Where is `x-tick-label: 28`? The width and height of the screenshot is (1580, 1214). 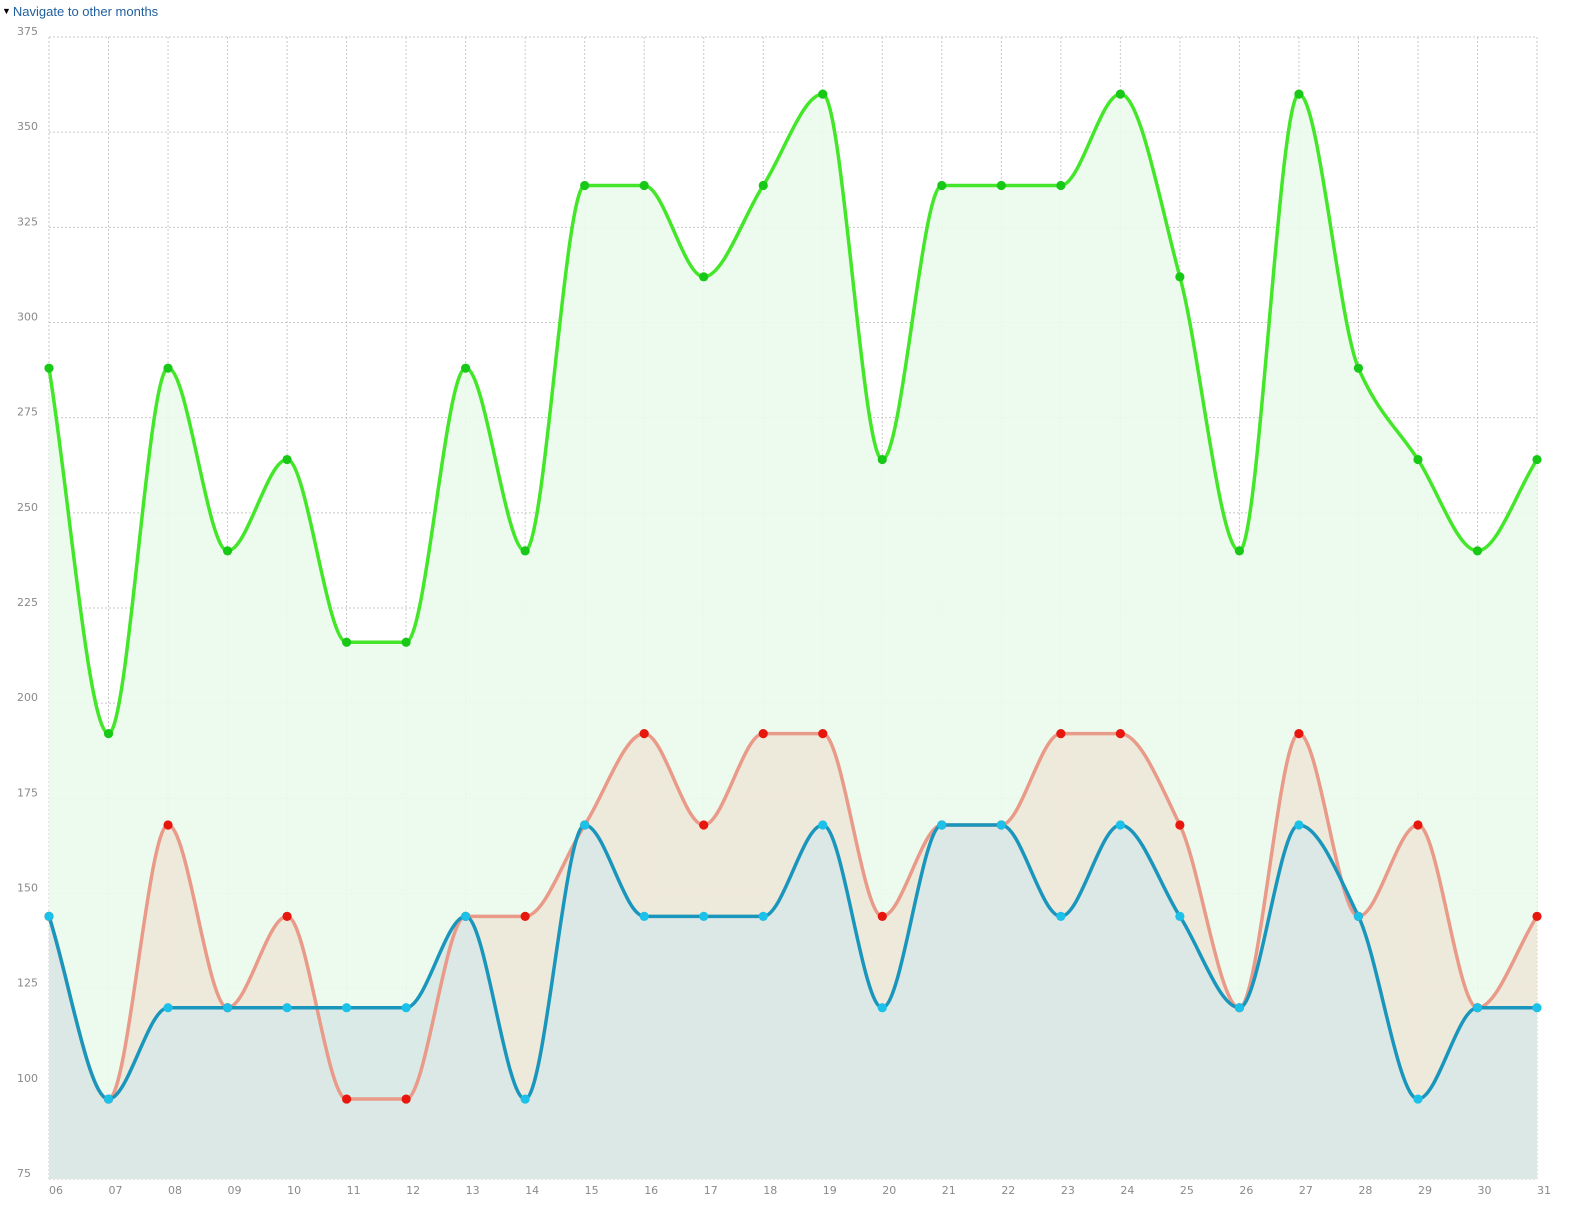 x-tick-label: 28 is located at coordinates (1365, 1190).